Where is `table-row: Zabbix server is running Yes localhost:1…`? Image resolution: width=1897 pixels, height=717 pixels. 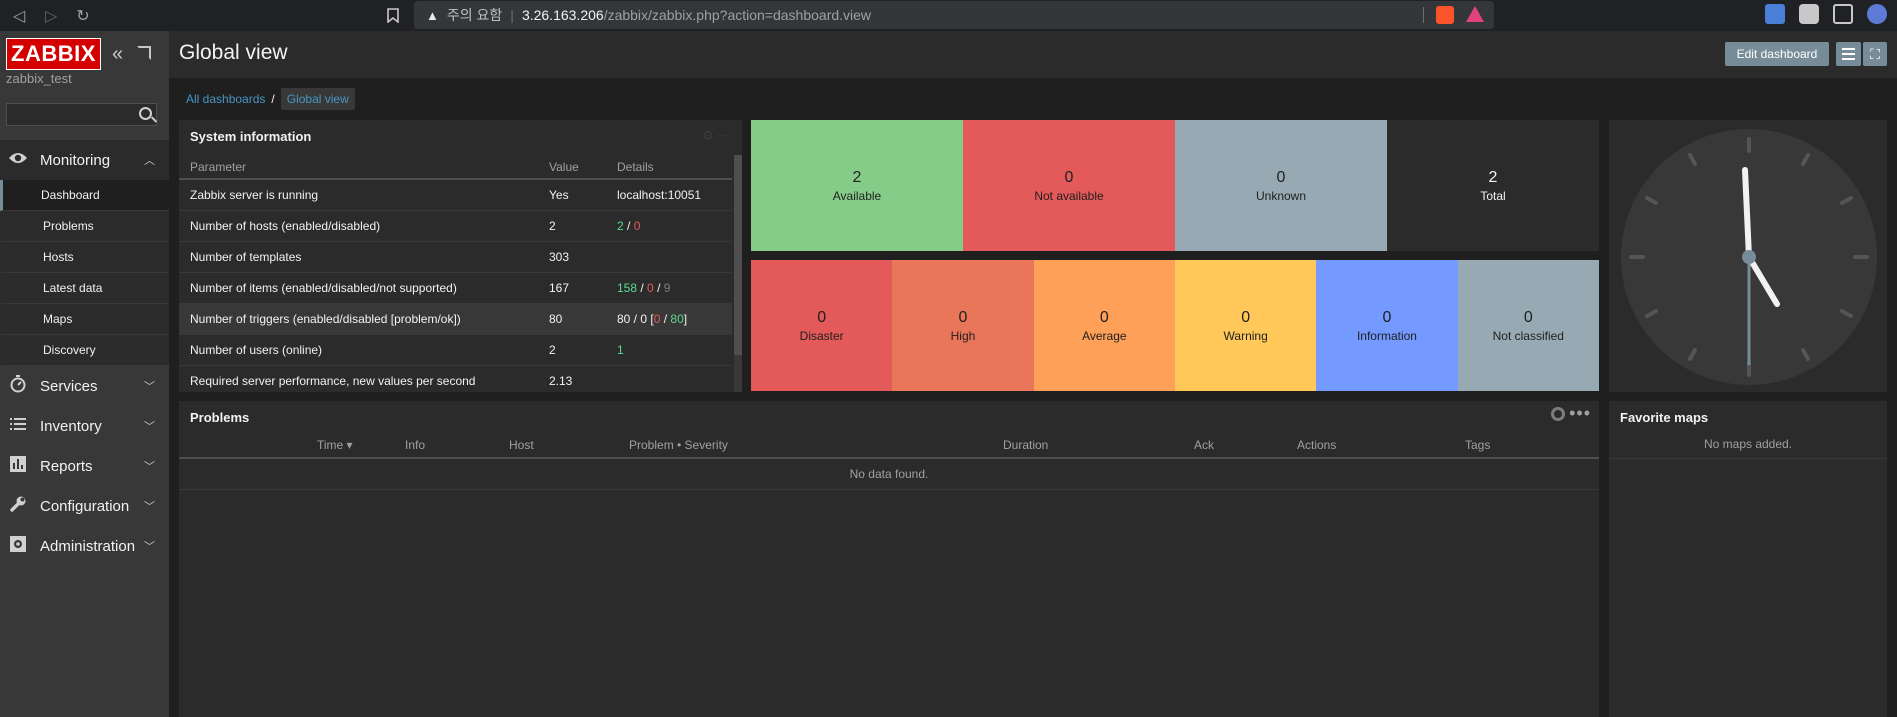 table-row: Zabbix server is running Yes localhost:1… is located at coordinates (455, 195).